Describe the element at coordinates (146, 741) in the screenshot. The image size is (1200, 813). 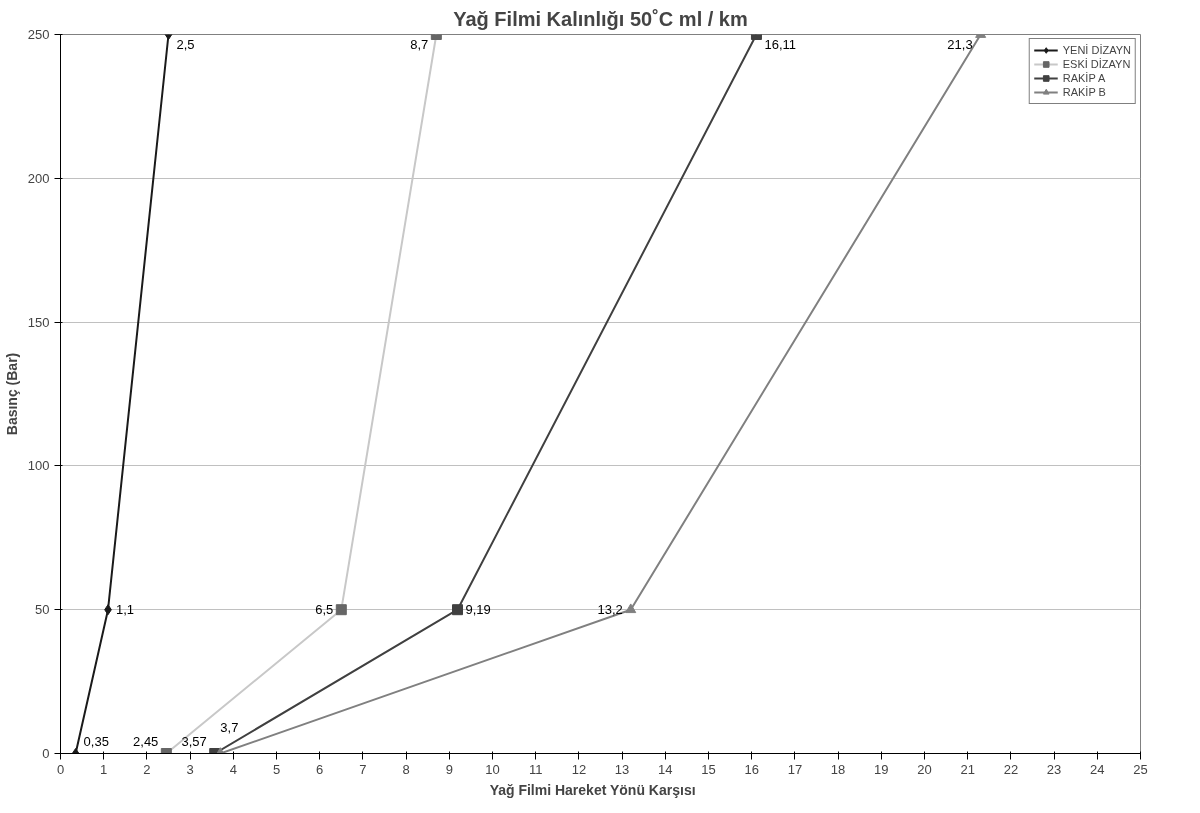
I see `annotation: 2,45` at that location.